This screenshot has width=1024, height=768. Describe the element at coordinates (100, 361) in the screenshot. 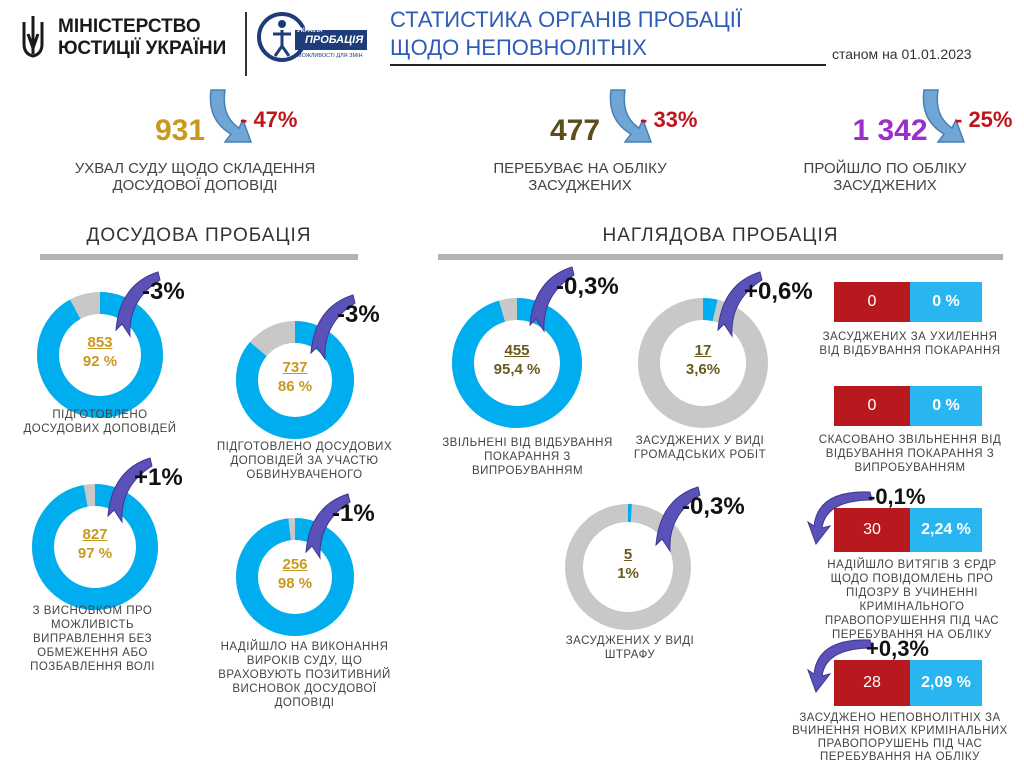

I see `donut-percent: 92 %` at that location.